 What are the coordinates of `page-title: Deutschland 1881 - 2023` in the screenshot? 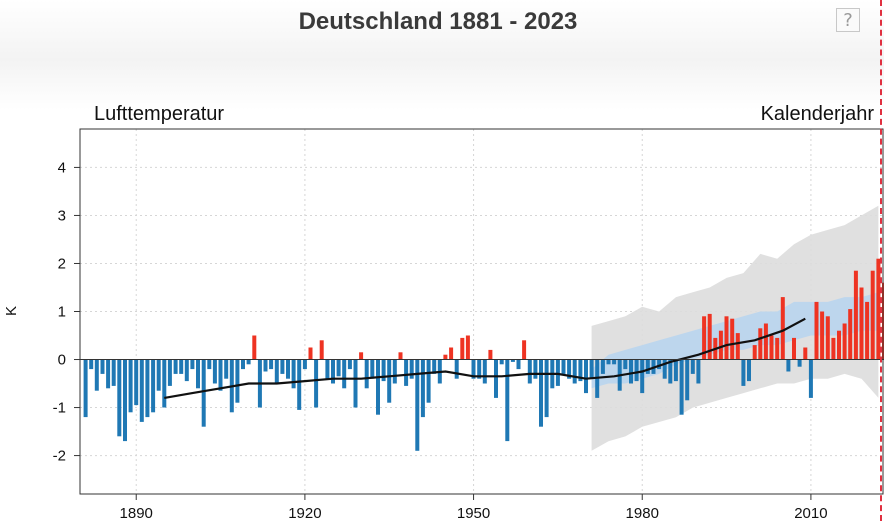 It's located at (438, 21).